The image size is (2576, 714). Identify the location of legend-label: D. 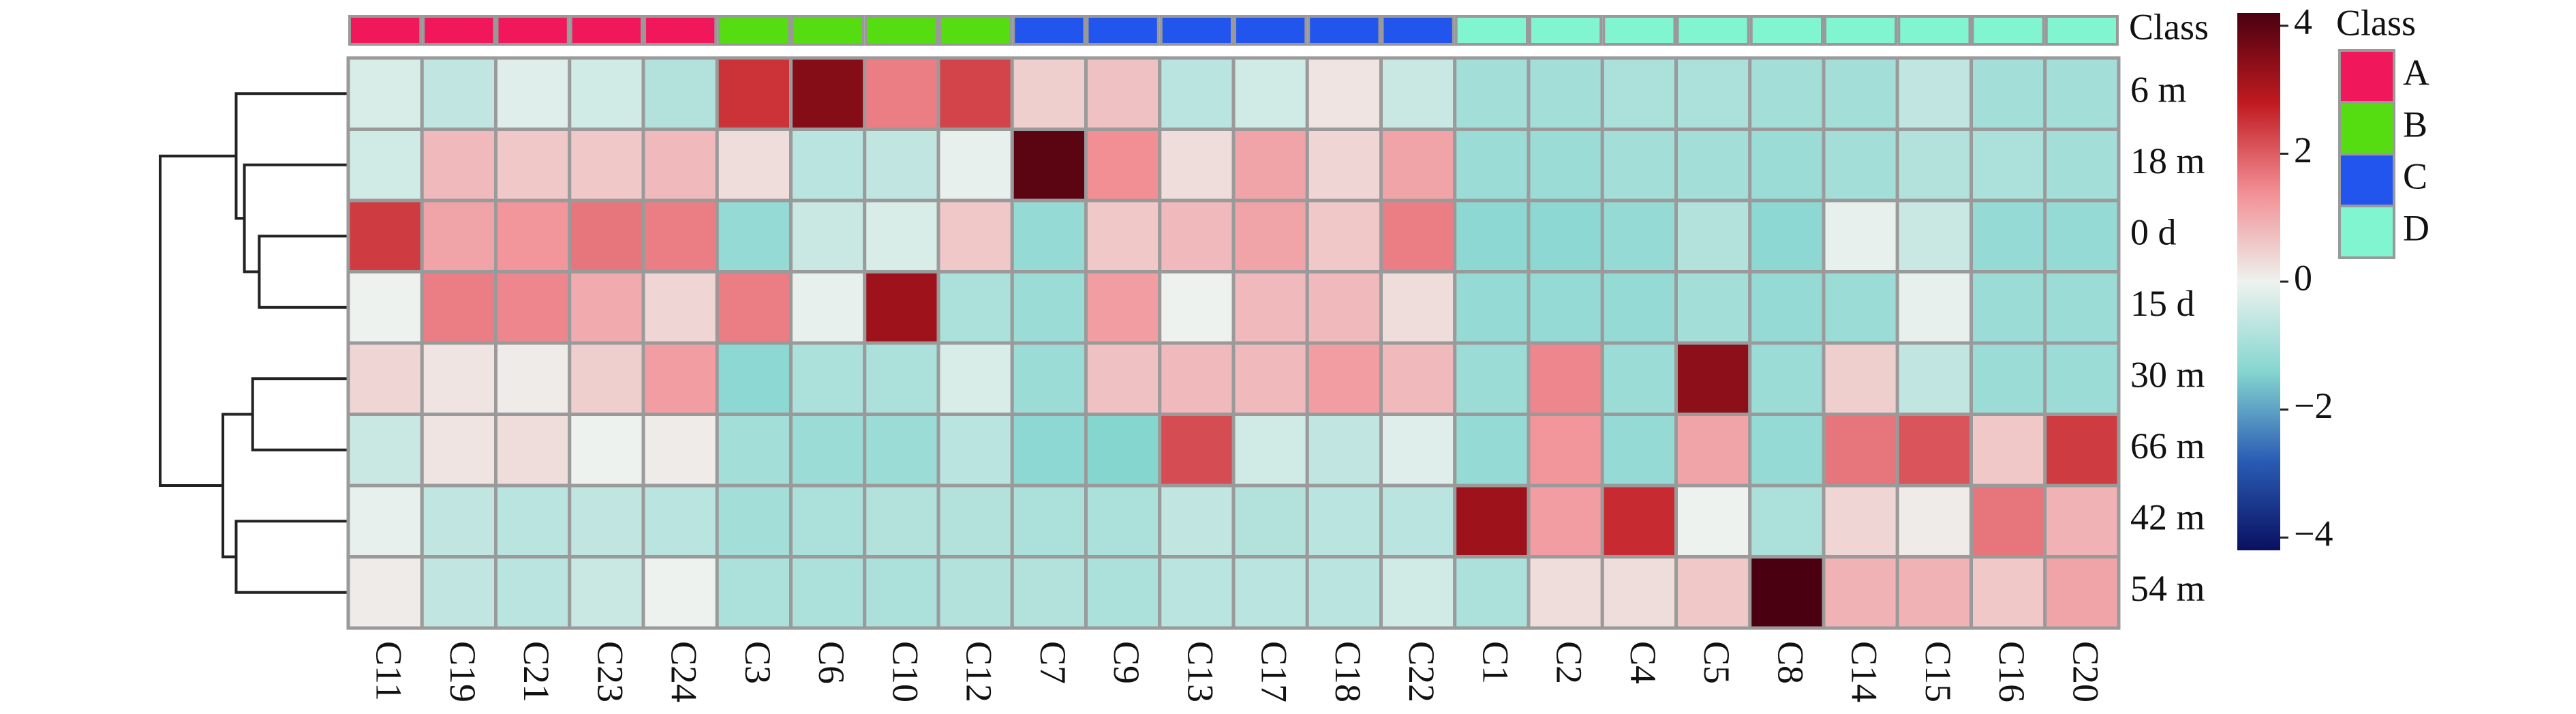
(2416, 227).